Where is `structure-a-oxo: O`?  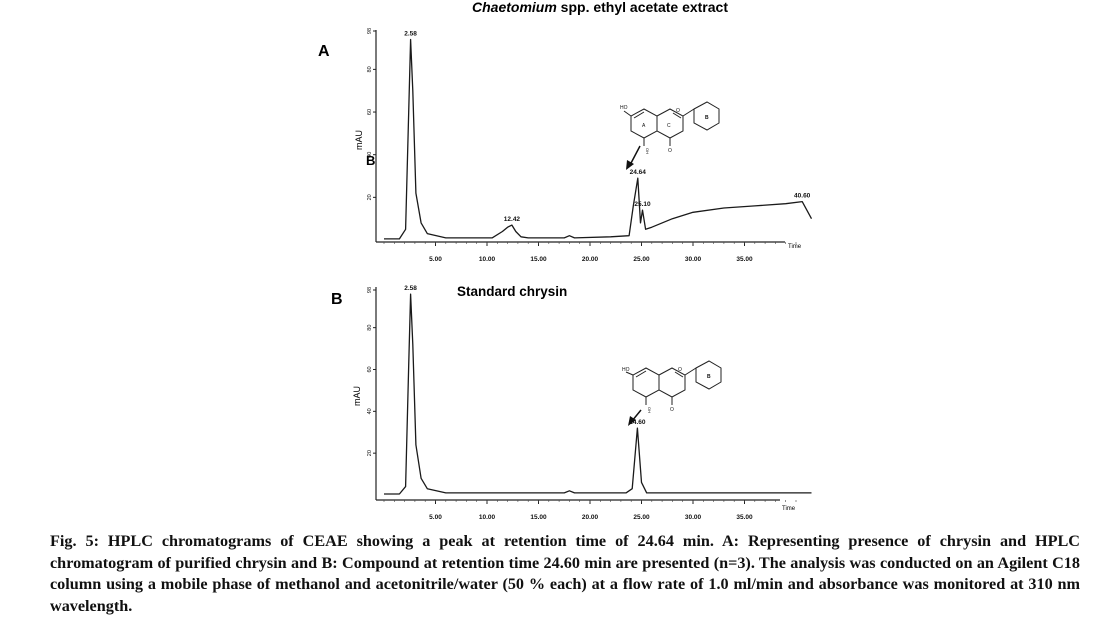 structure-a-oxo: O is located at coordinates (670, 151).